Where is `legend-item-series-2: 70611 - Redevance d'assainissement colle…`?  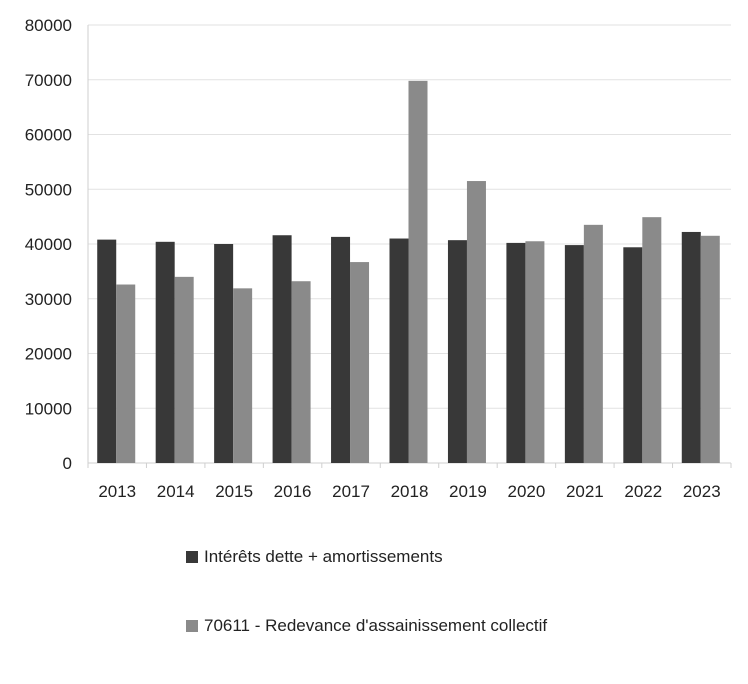
legend-item-series-2: 70611 - Redevance d'assainissement colle… is located at coordinates (456, 626).